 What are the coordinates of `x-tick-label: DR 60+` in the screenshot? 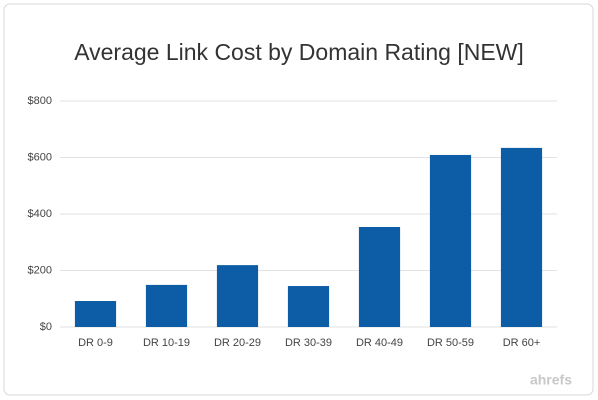 It's located at (522, 343).